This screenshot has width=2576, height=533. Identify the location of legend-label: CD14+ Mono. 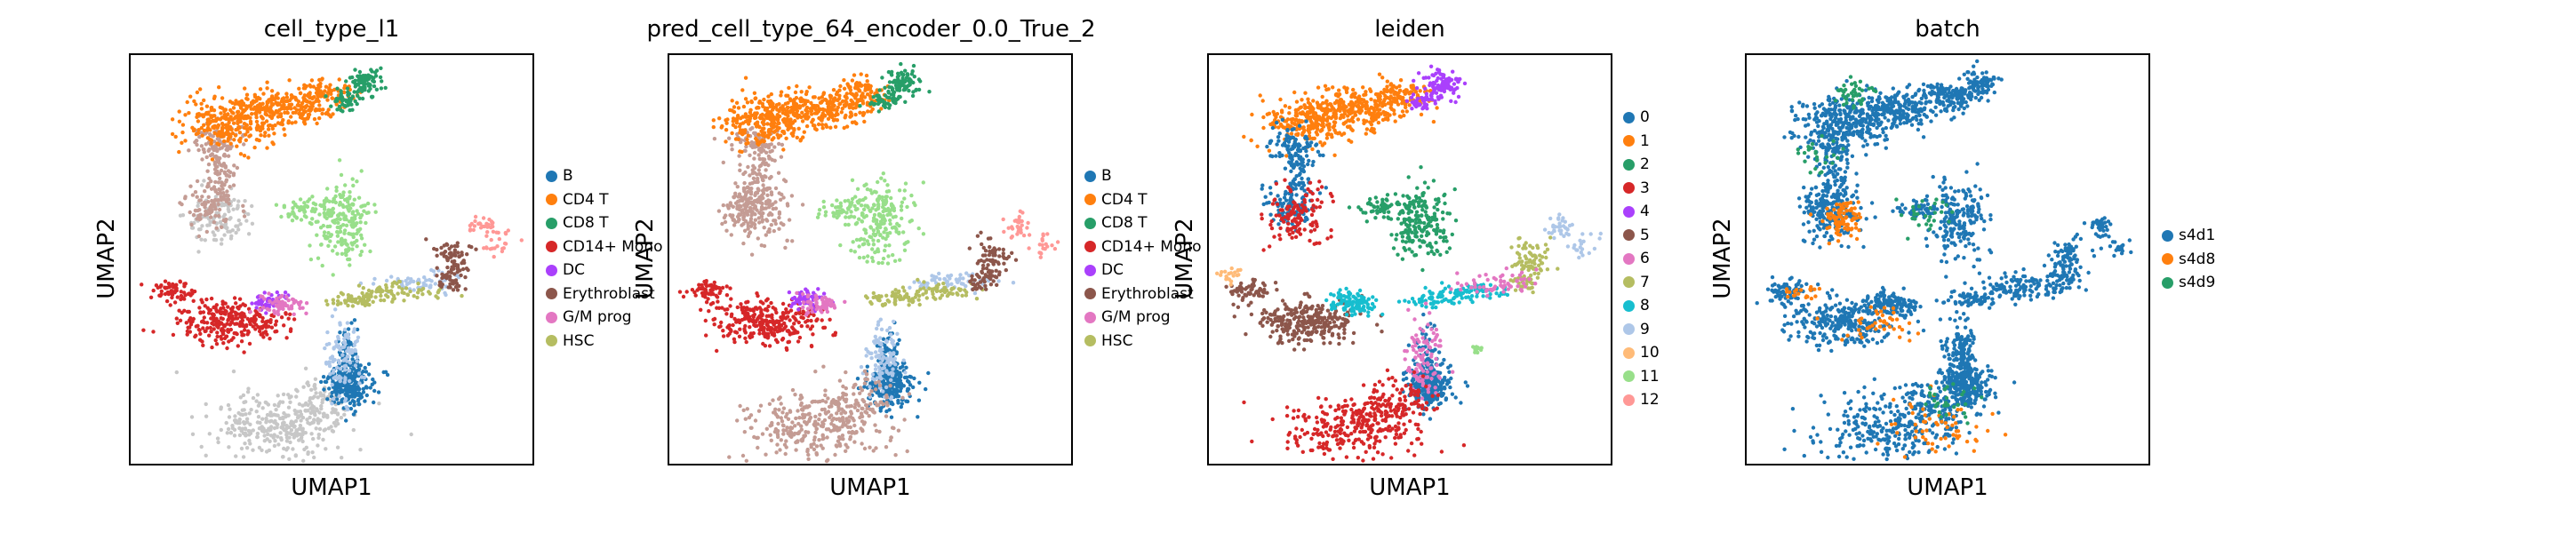
(613, 247).